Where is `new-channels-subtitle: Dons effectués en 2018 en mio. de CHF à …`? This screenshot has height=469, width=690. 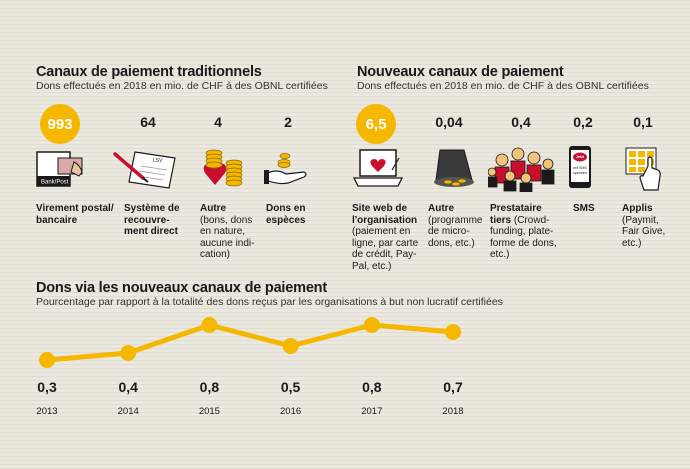 new-channels-subtitle: Dons effectués en 2018 en mio. de CHF à … is located at coordinates (503, 86).